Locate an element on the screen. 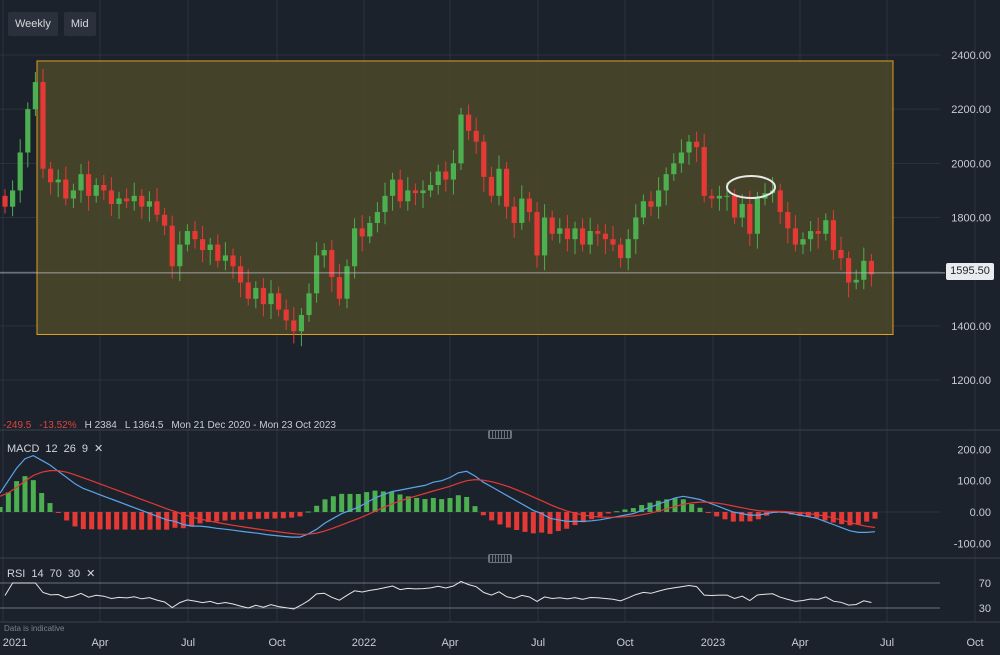 This screenshot has width=1000, height=655. pane-resize-handle-rsi is located at coordinates (500, 558).